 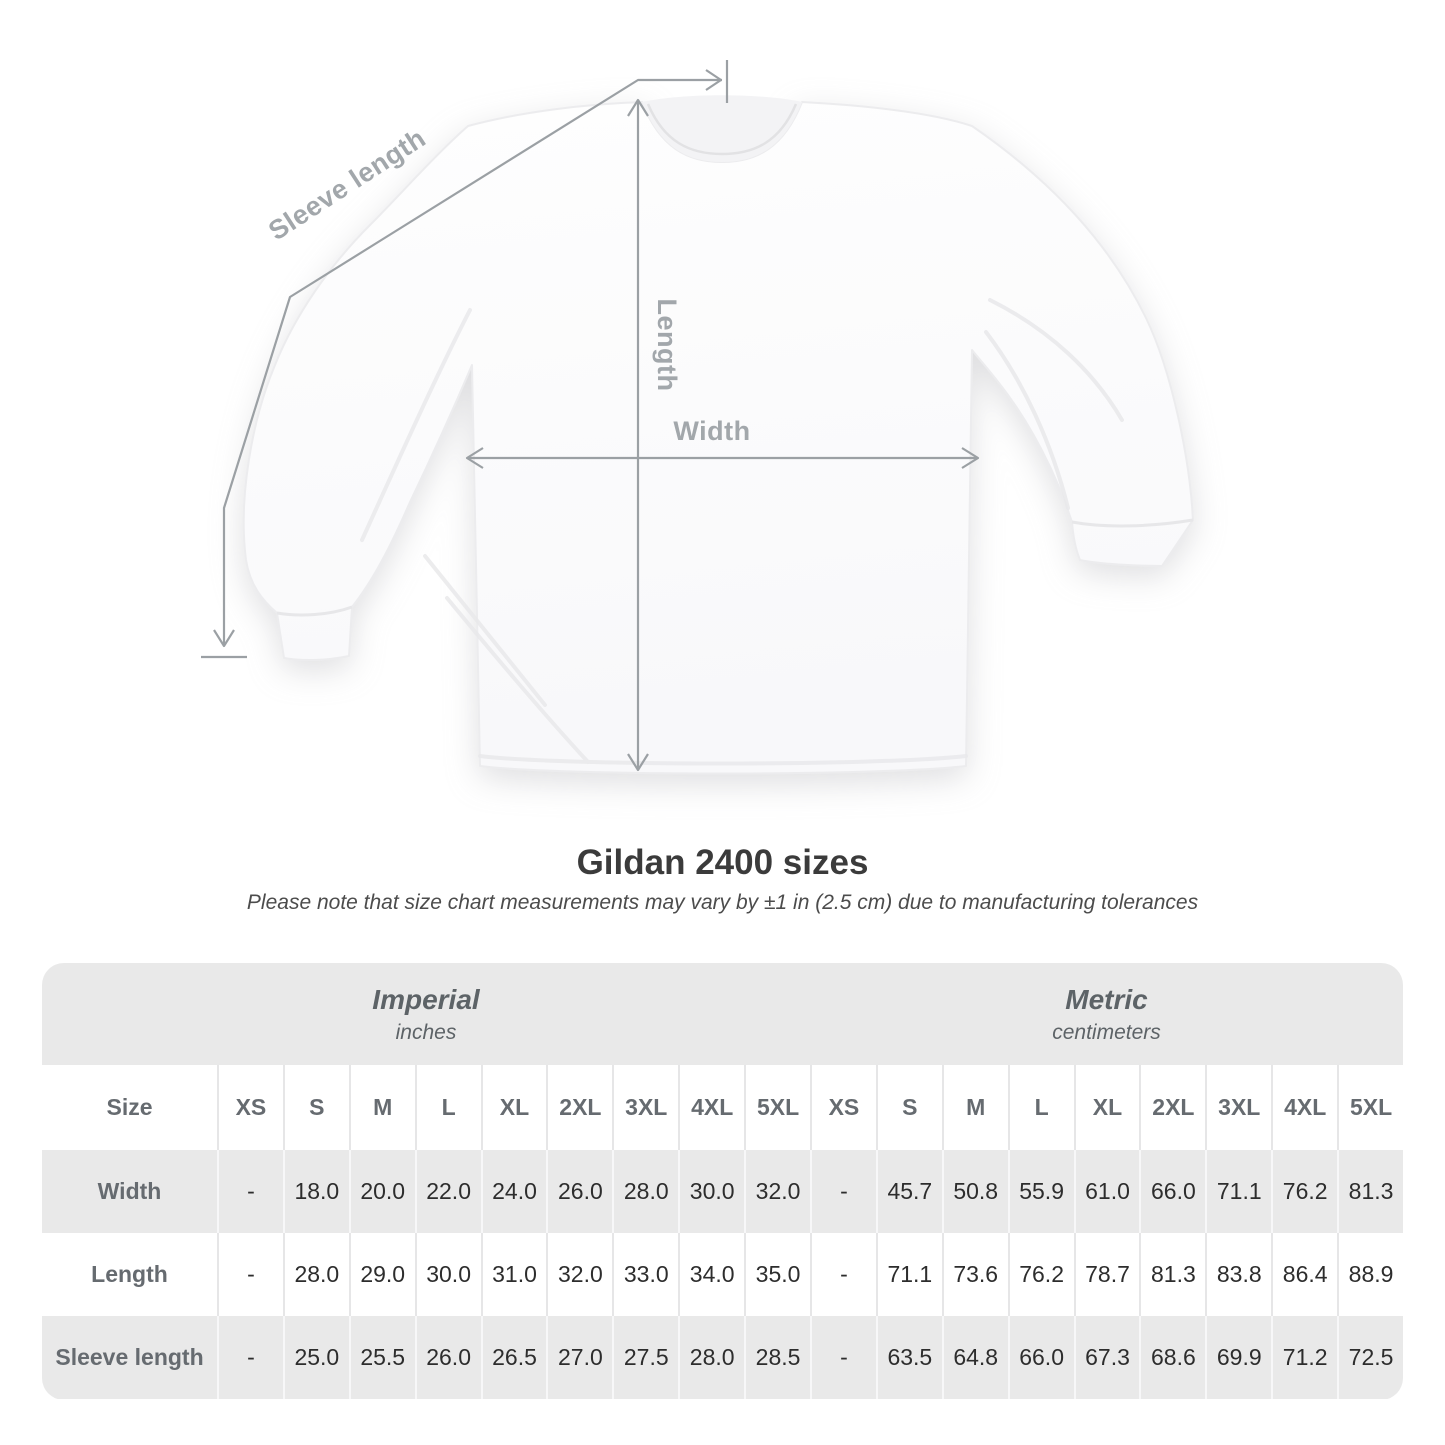 I want to click on size-col-header-imperial: XS, so click(x=250, y=1107).